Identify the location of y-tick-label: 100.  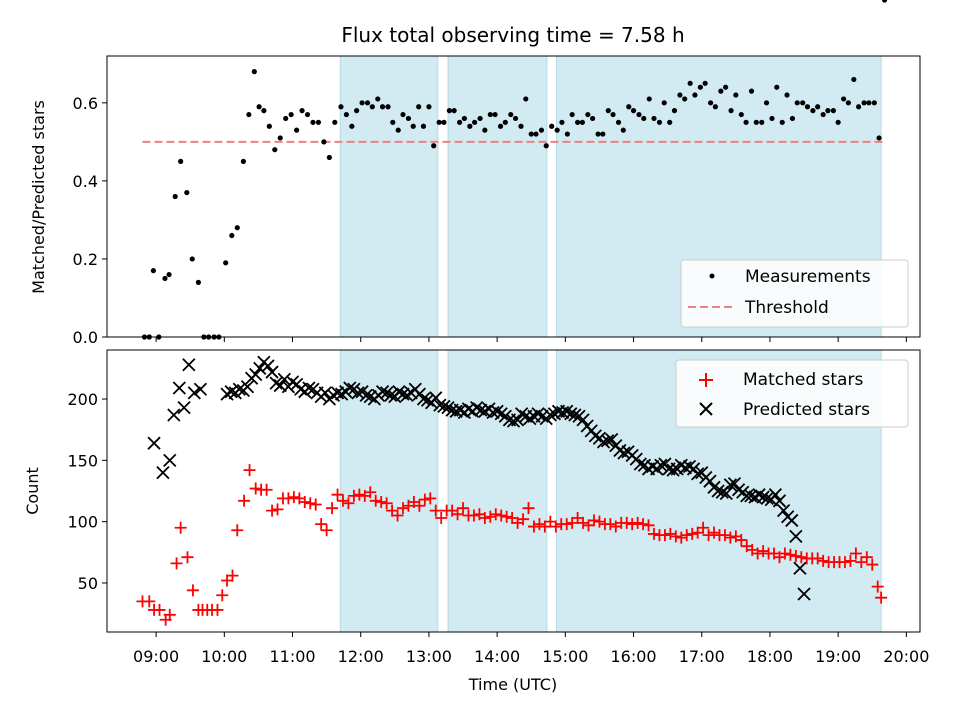
(82, 522).